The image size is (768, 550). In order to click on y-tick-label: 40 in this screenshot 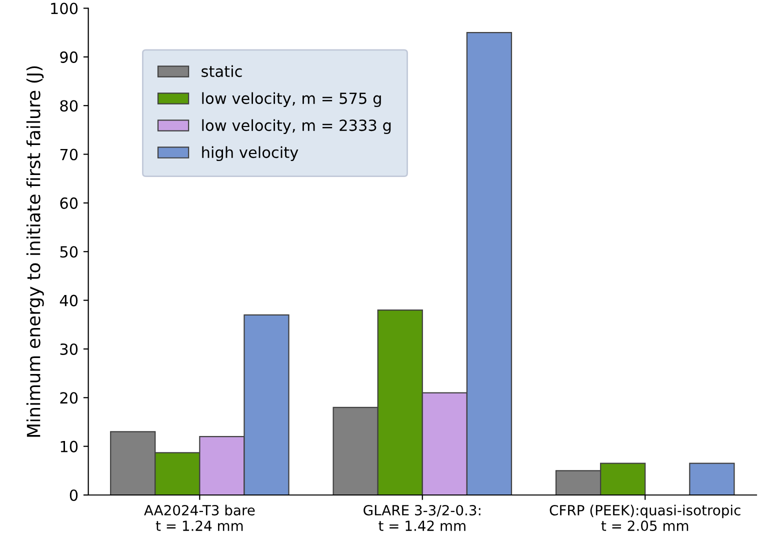, I will do `click(69, 300)`.